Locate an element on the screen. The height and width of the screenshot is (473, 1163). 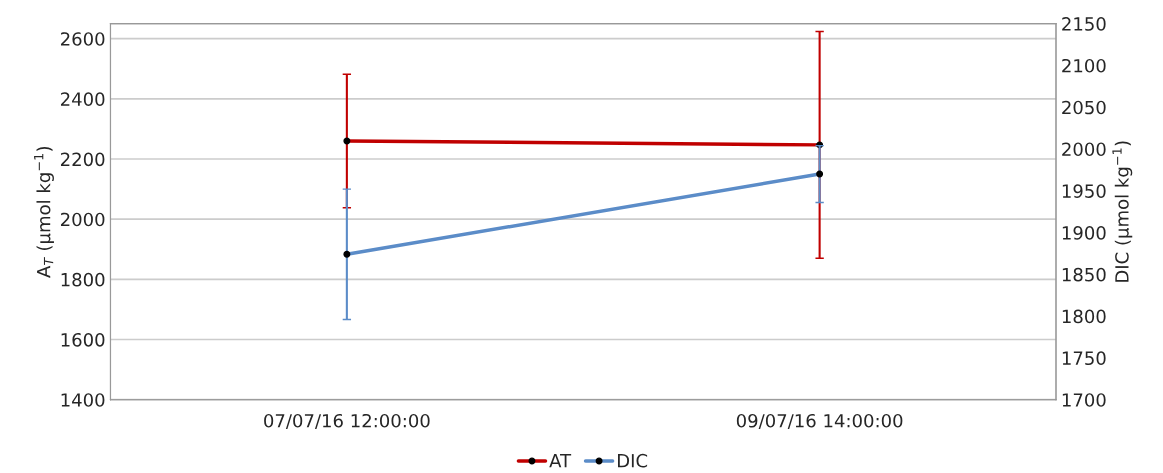
x-tick-label: 07/07/16 12:00:00 is located at coordinates (347, 421).